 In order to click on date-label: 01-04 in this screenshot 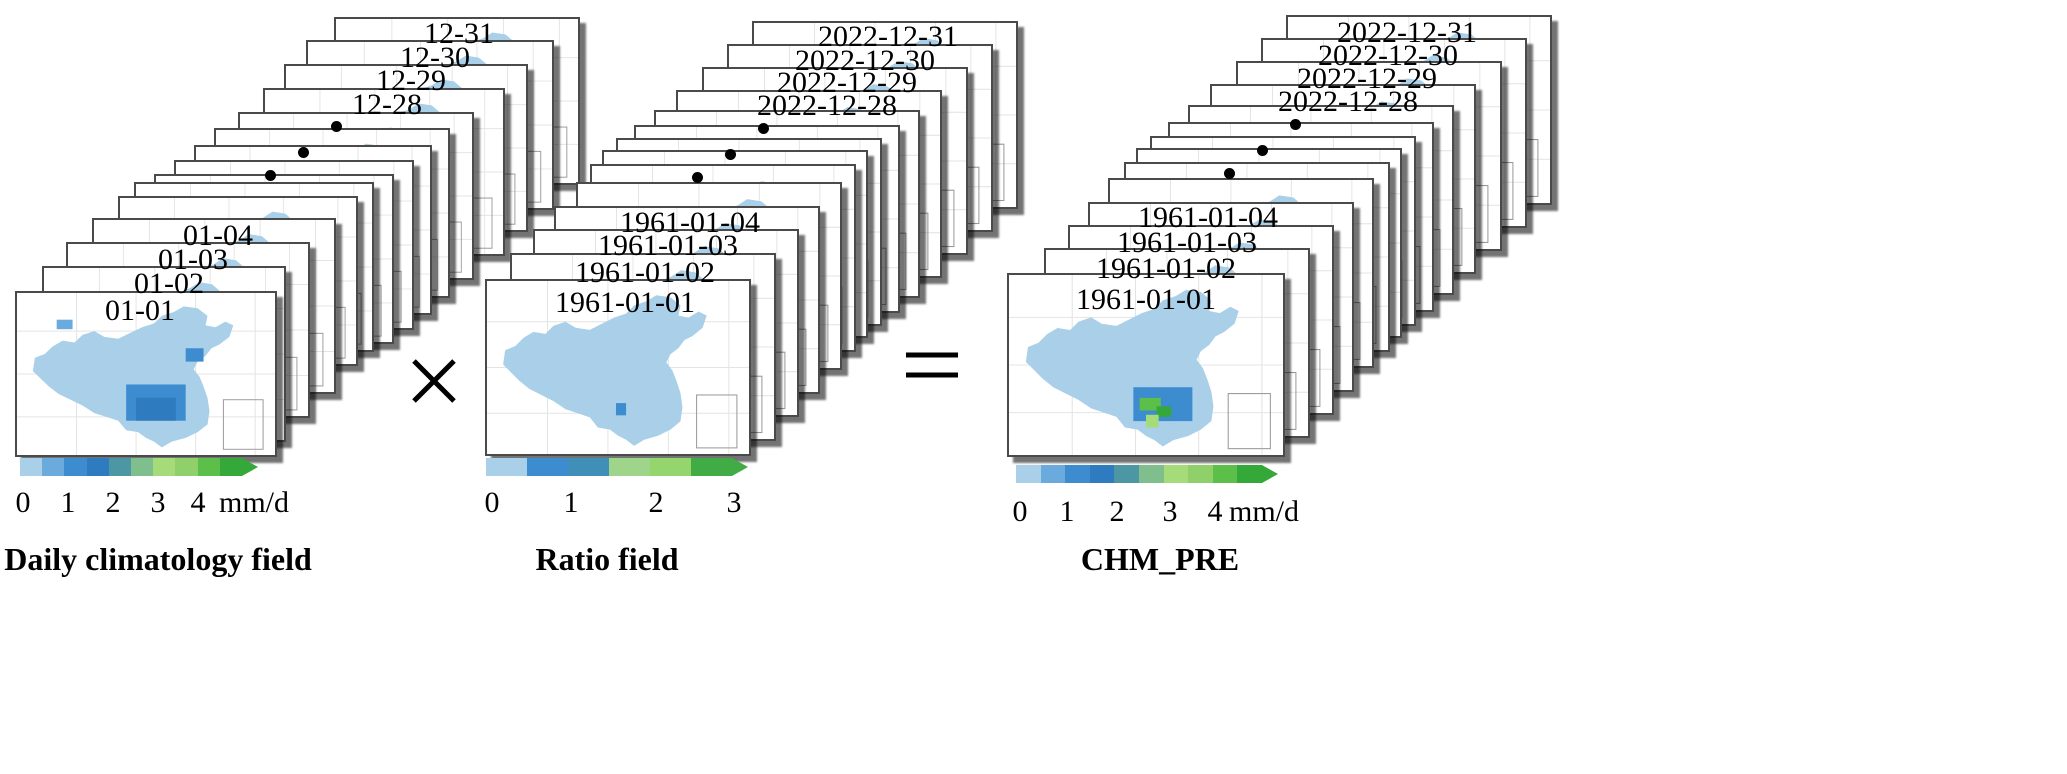, I will do `click(218, 235)`.